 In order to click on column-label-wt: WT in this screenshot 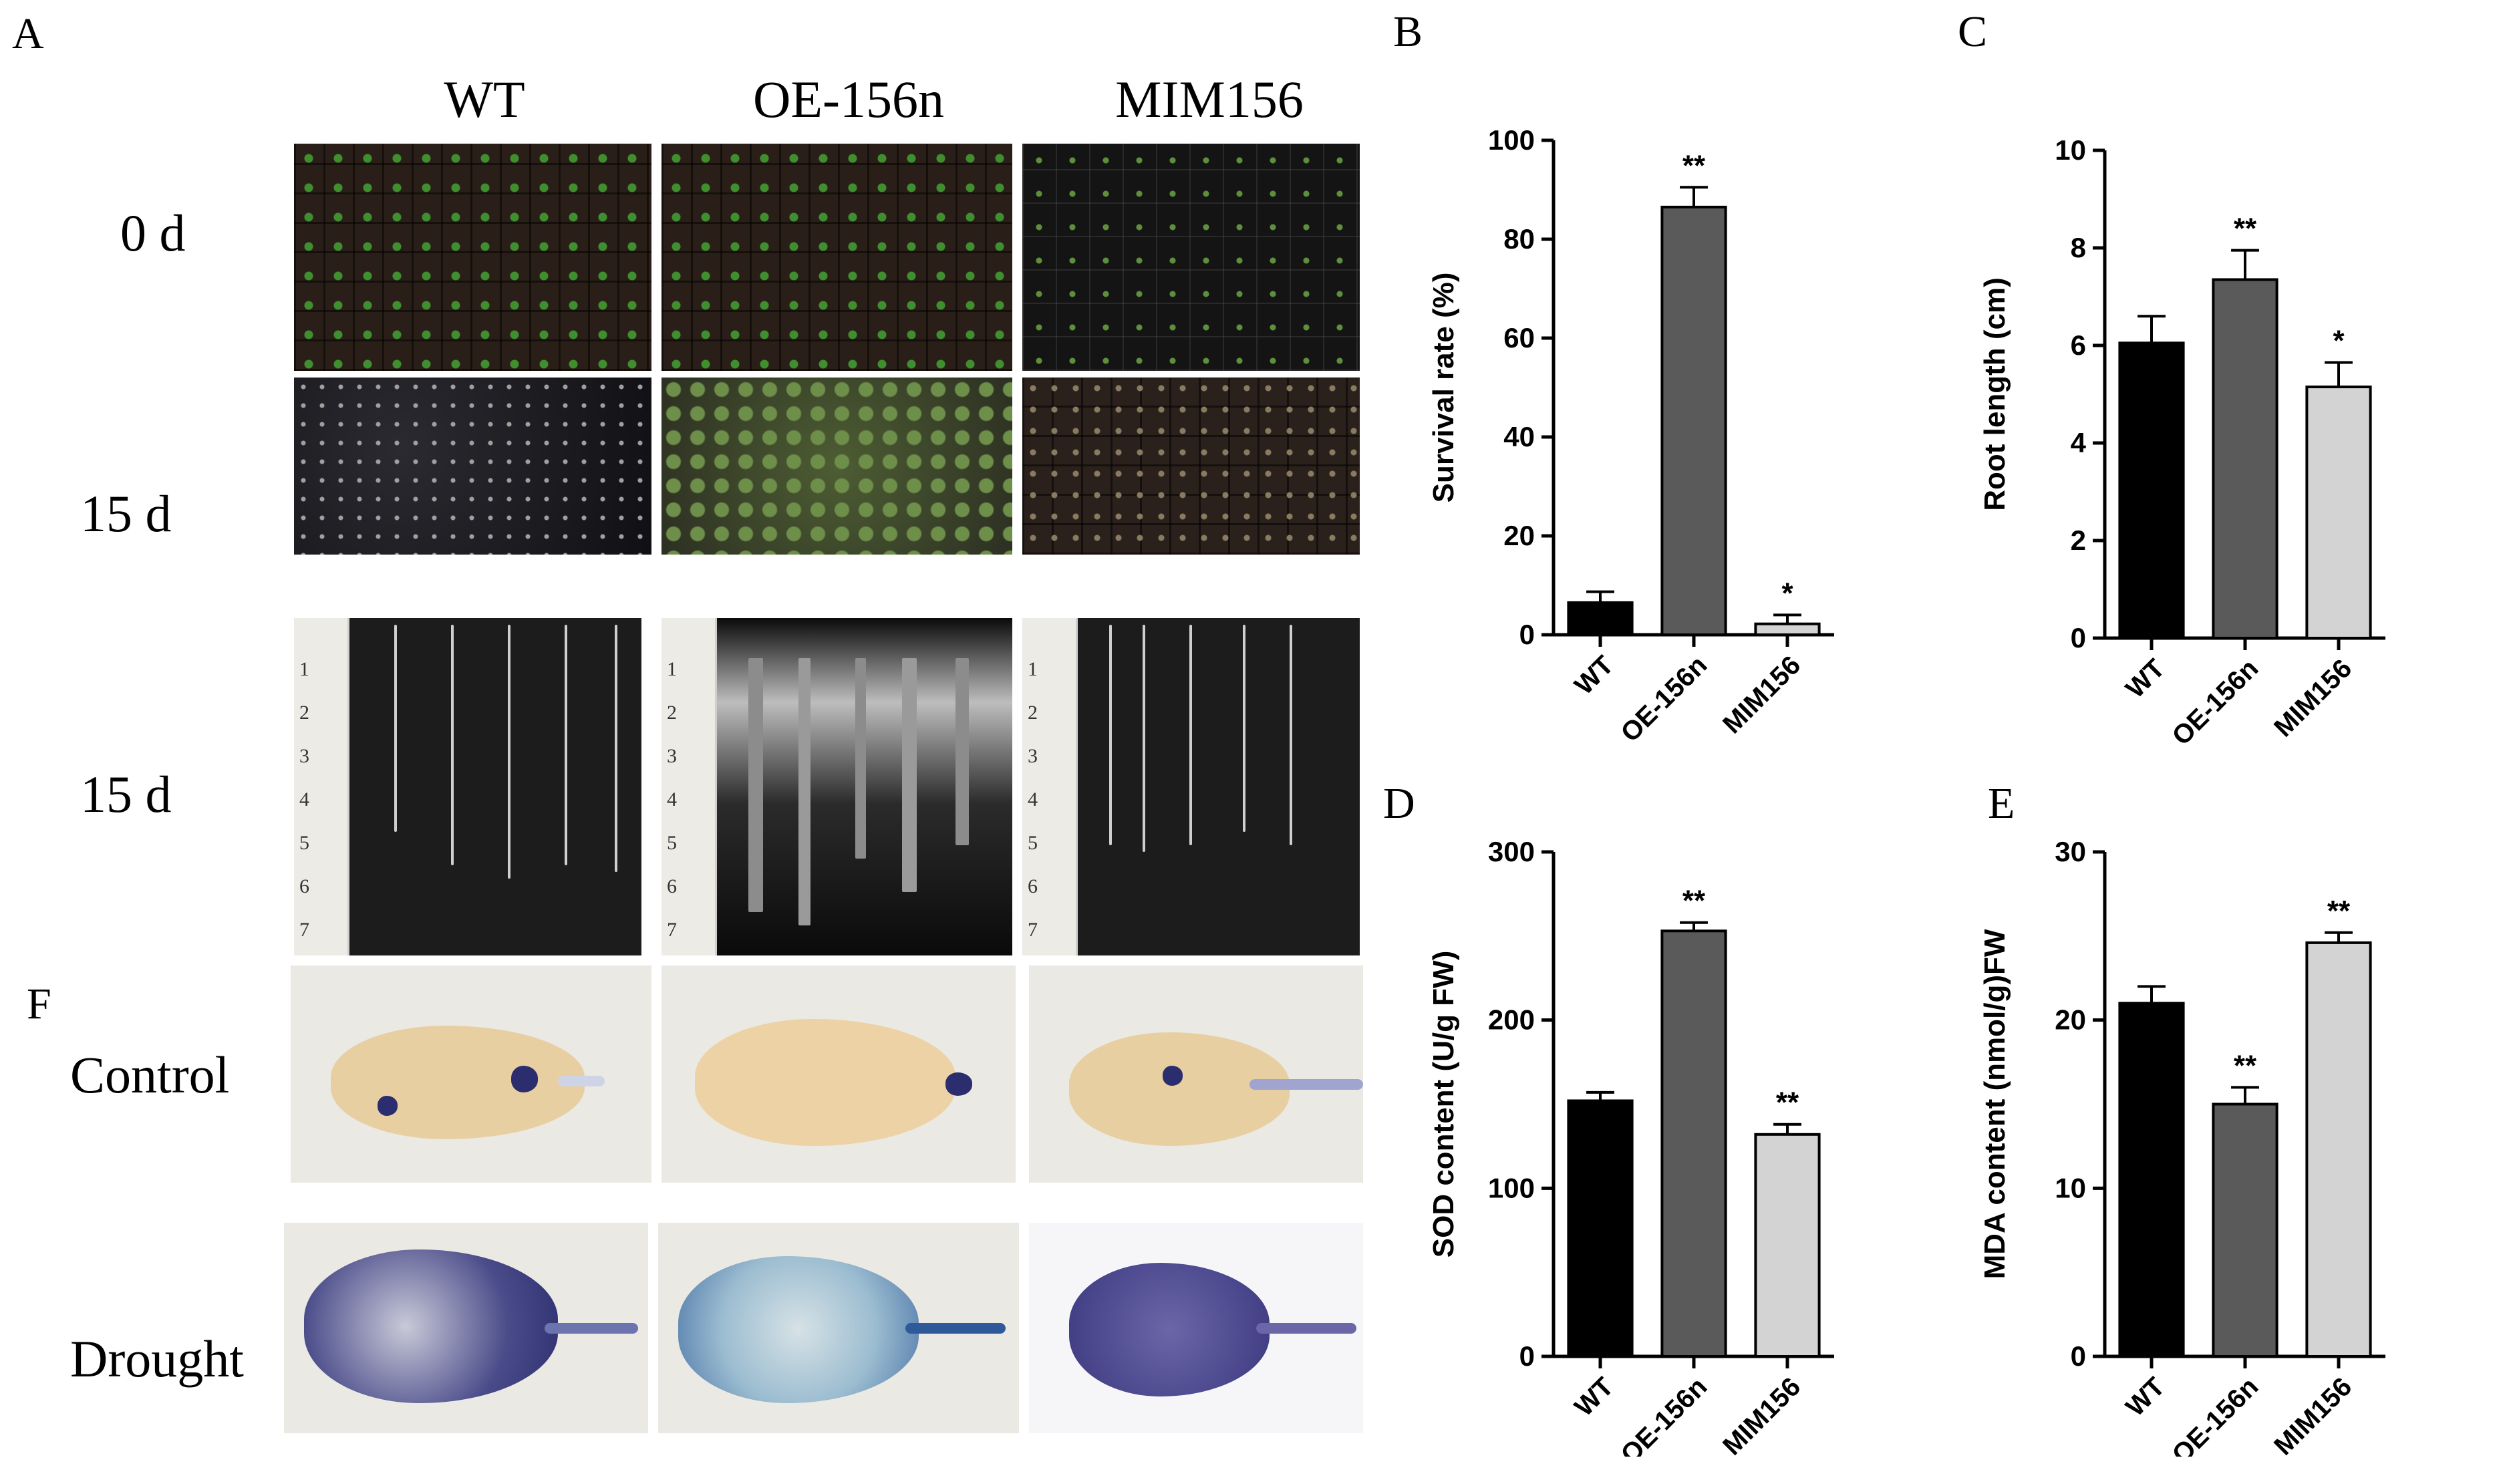, I will do `click(485, 99)`.